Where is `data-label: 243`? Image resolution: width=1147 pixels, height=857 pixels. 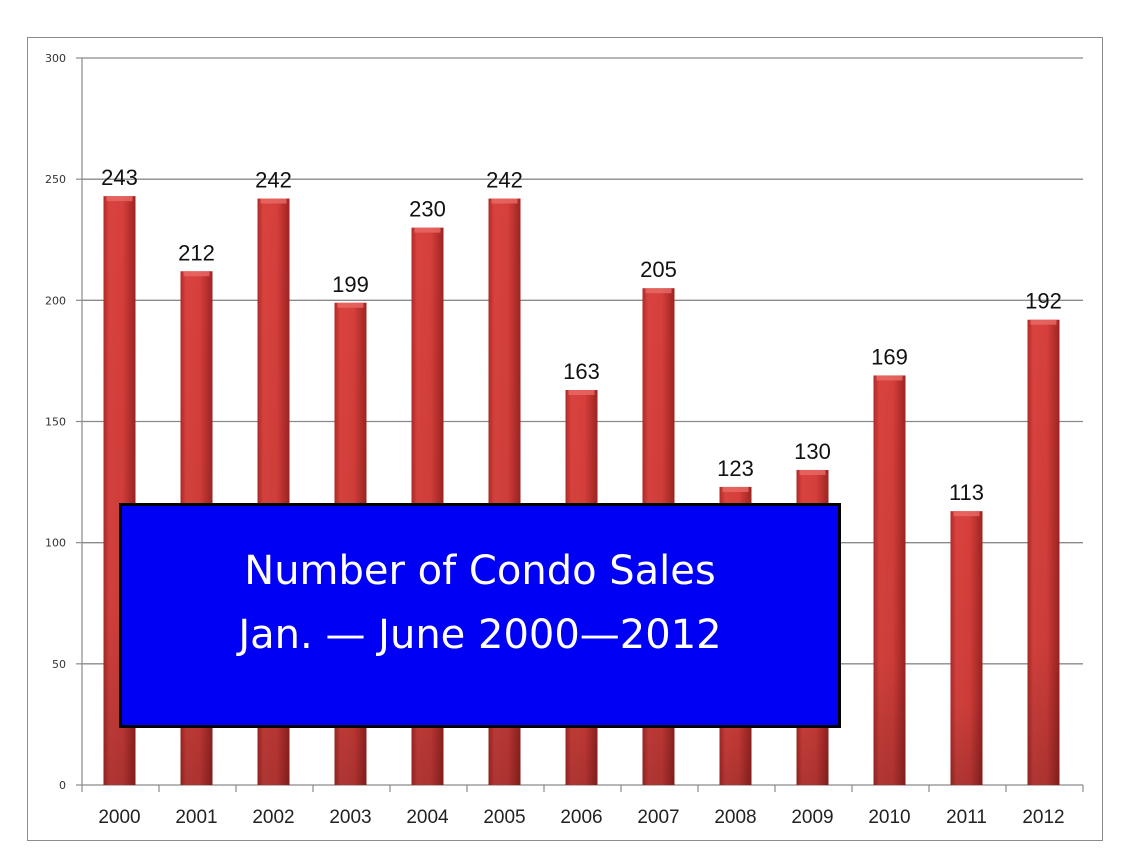
data-label: 243 is located at coordinates (119, 177).